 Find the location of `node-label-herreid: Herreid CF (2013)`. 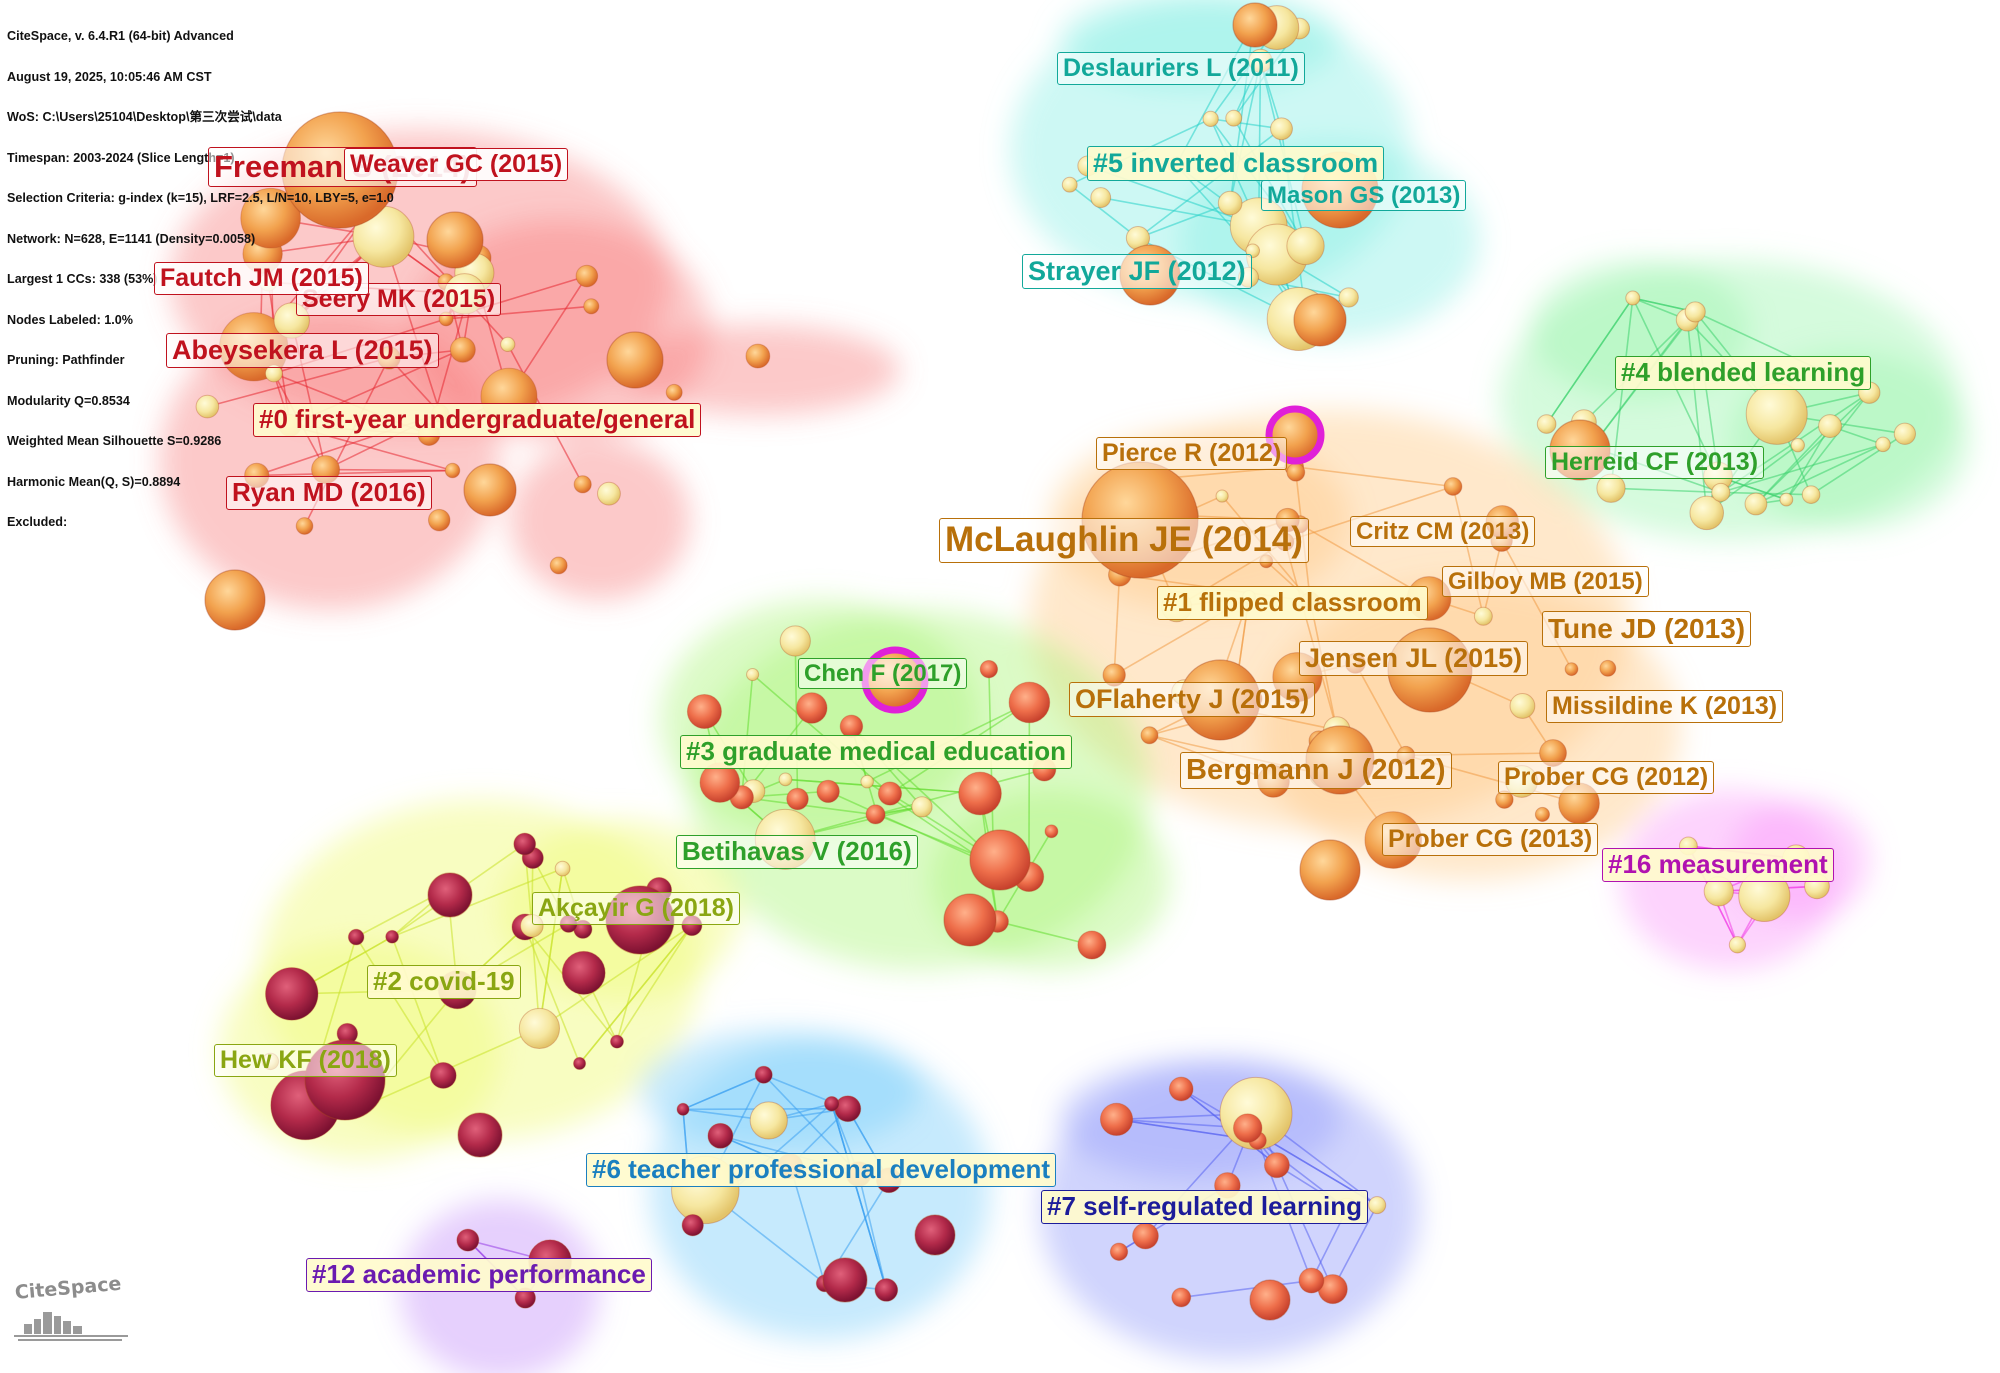

node-label-herreid: Herreid CF (2013) is located at coordinates (1655, 462).